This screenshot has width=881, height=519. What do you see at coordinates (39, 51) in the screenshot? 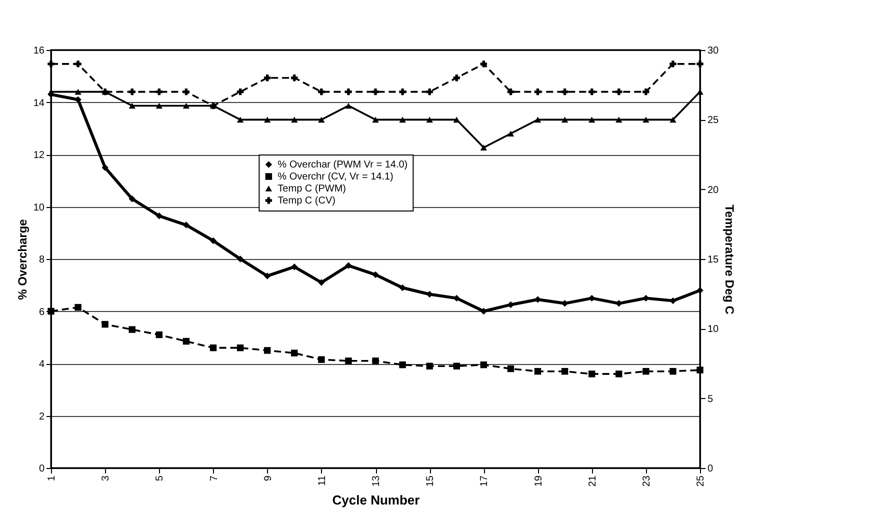
I see `y-tick-label: 16` at bounding box center [39, 51].